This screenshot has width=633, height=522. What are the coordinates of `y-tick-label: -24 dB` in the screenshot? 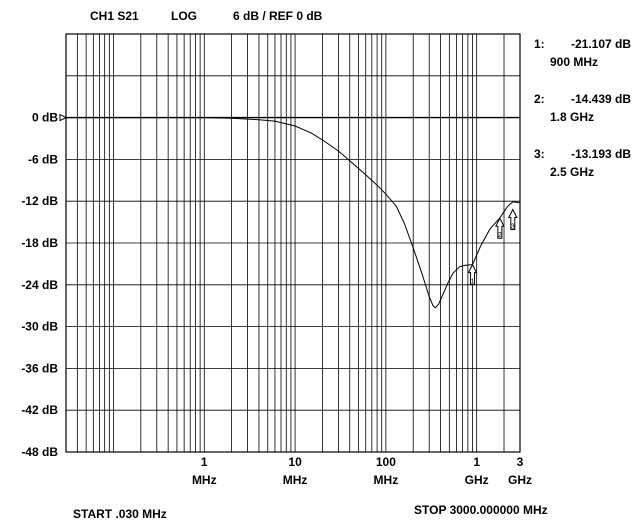 It's located at (39, 285).